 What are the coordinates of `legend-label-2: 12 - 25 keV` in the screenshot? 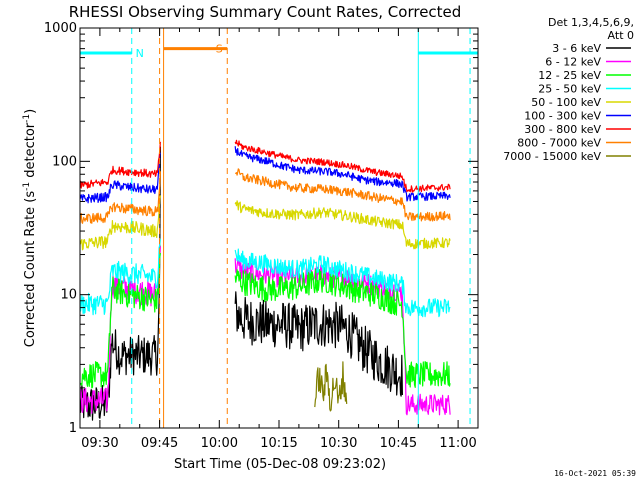 It's located at (569, 75).